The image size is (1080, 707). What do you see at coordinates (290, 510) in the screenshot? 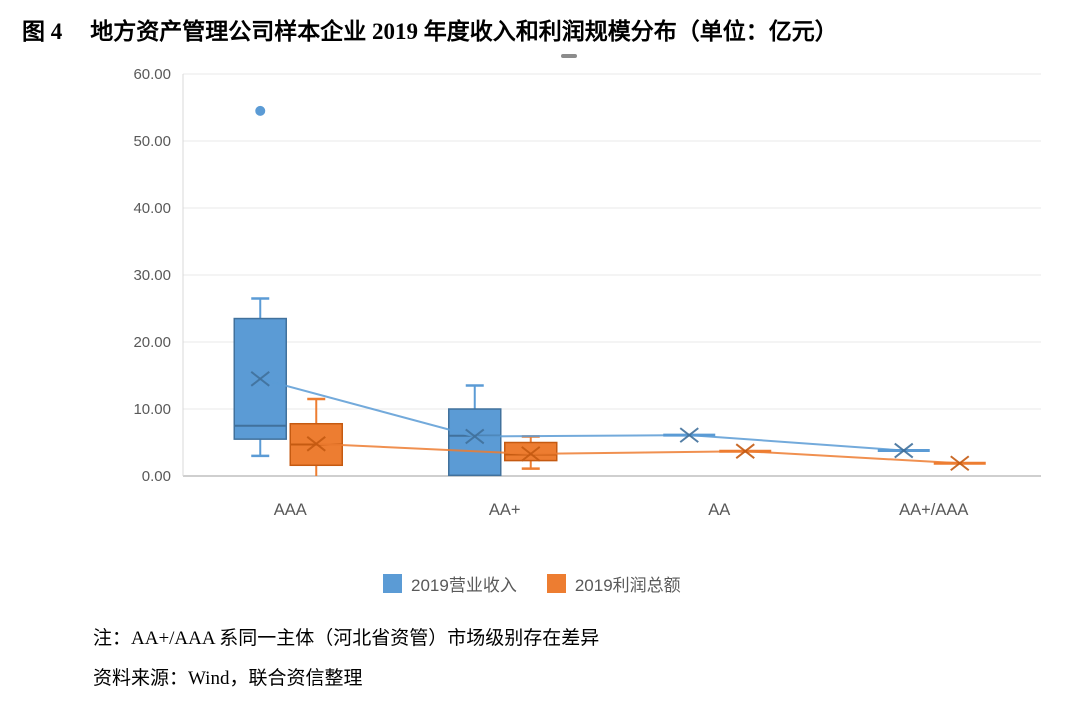
I see `x-category-label: AAA` at bounding box center [290, 510].